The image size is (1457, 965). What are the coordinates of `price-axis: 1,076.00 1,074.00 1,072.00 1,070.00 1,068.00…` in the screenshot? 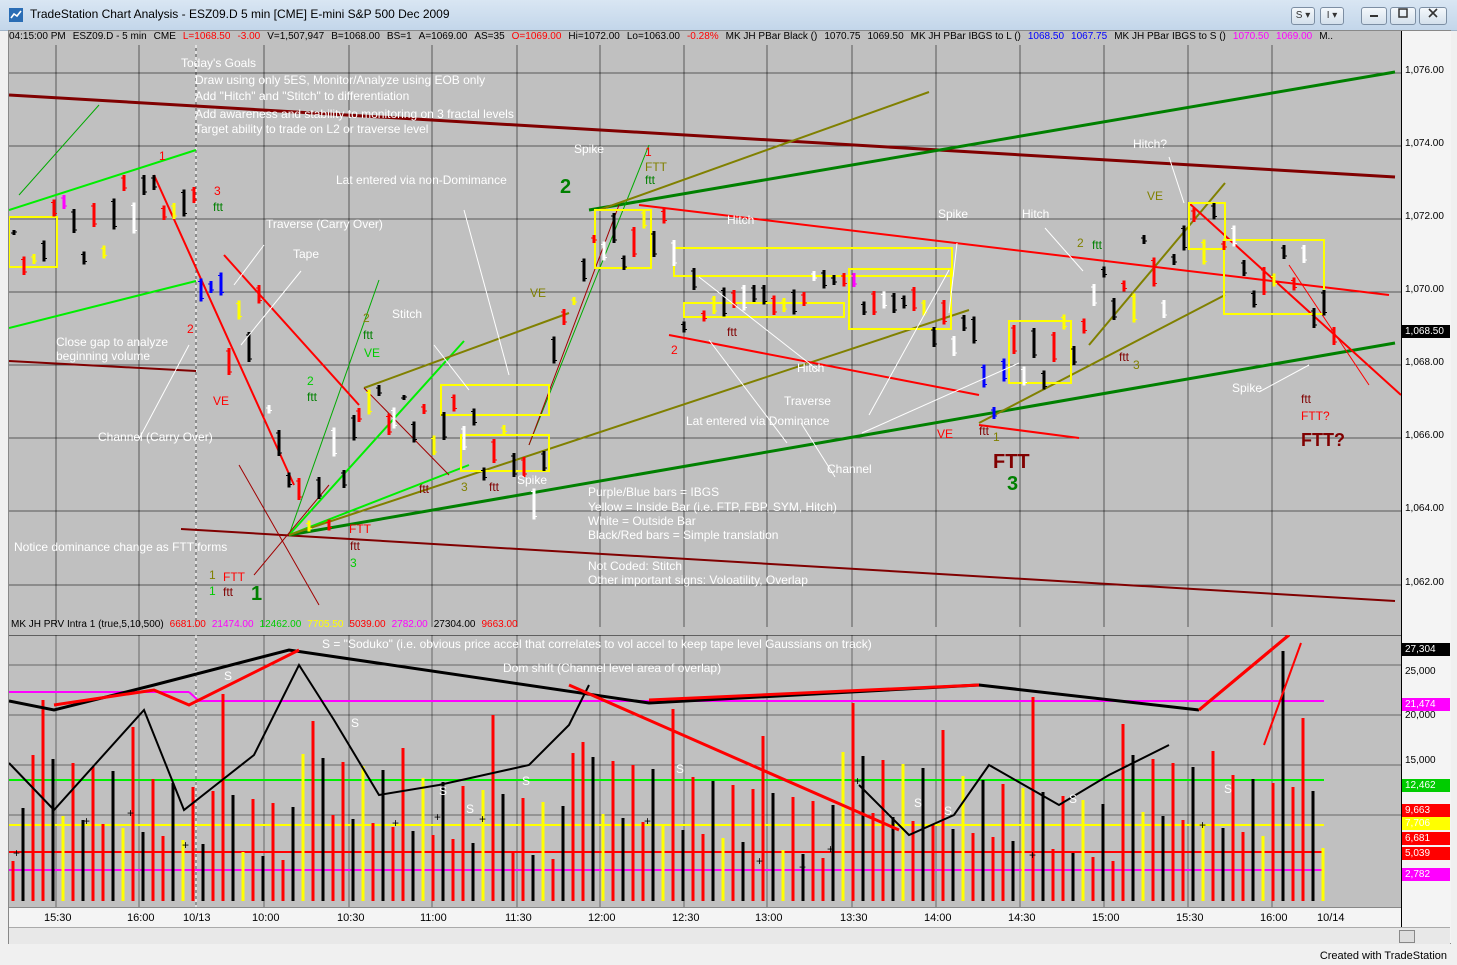 It's located at (1426, 487).